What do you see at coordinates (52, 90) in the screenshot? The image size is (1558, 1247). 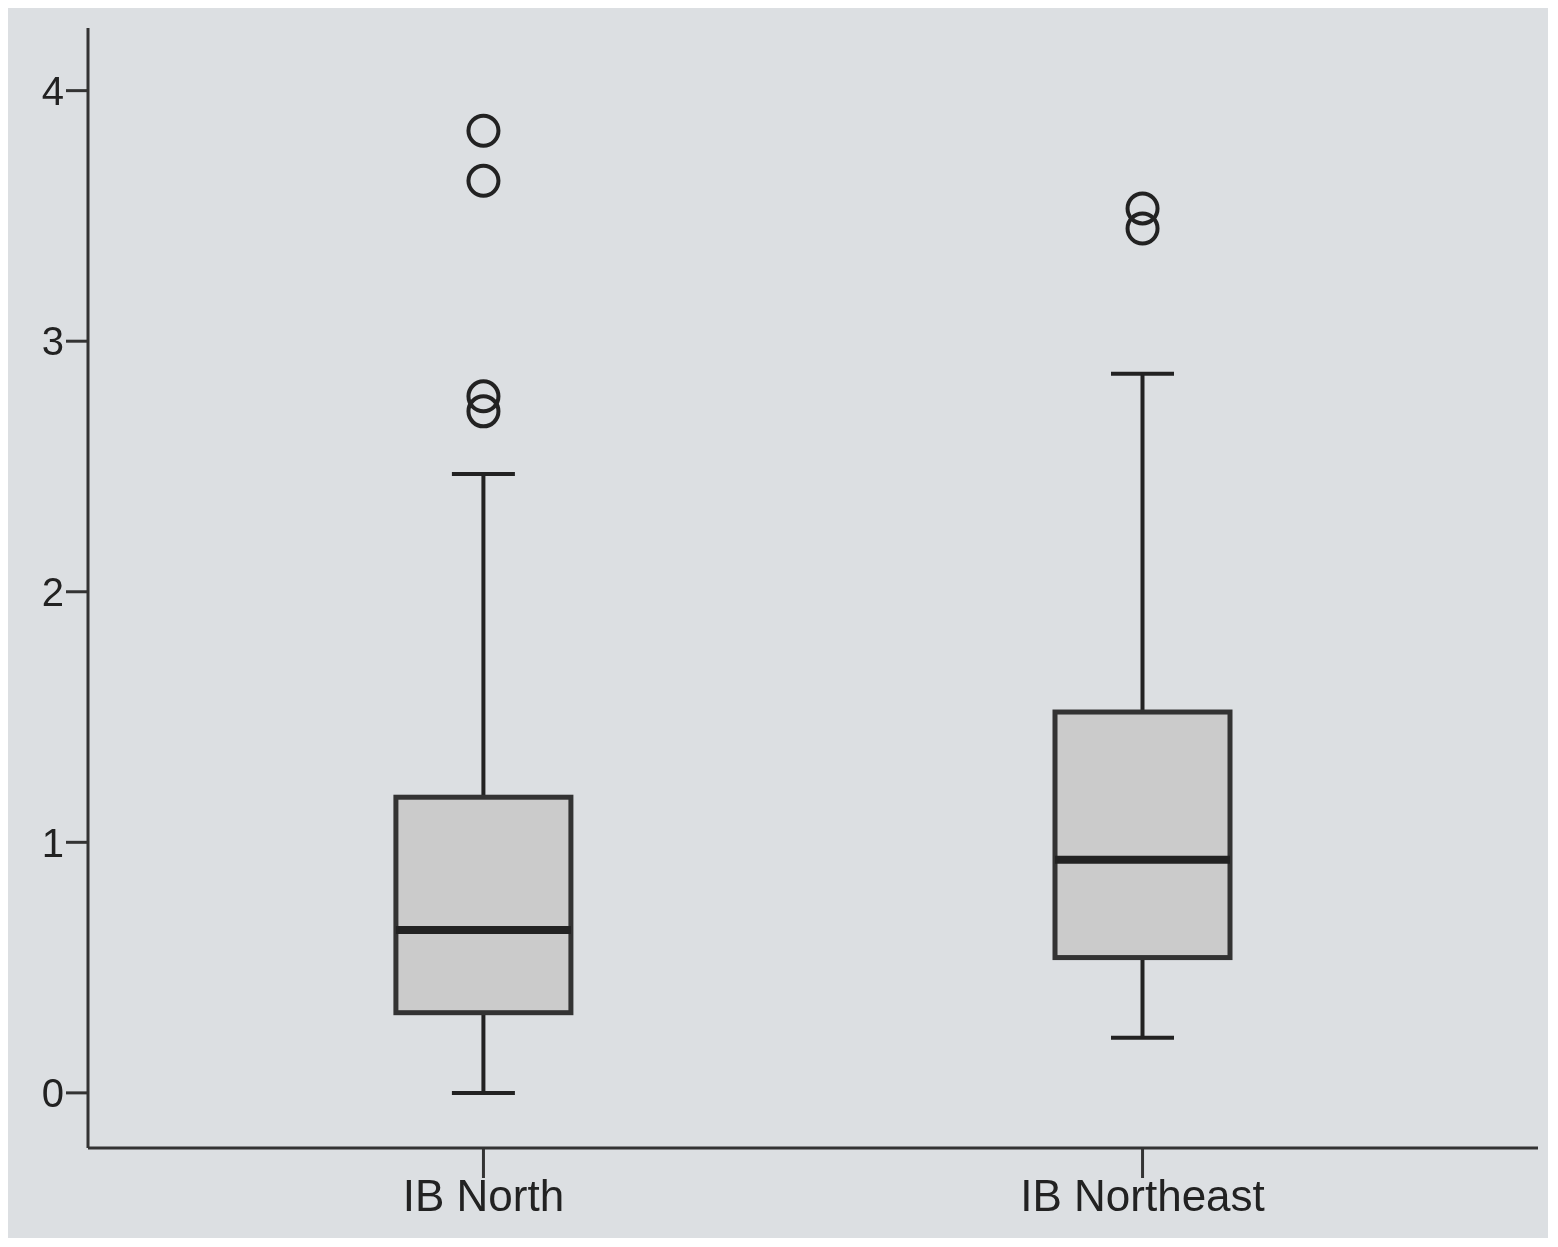 I see `y-tick-label: 4` at bounding box center [52, 90].